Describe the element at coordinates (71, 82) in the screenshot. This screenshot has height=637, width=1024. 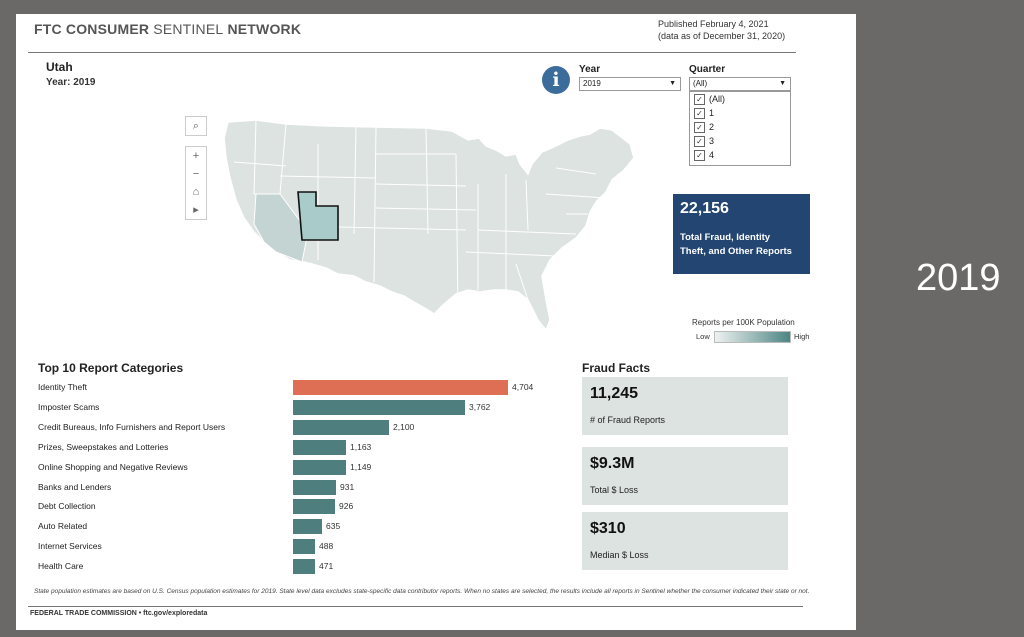
I see `year-subtitle: Year: 2019` at that location.